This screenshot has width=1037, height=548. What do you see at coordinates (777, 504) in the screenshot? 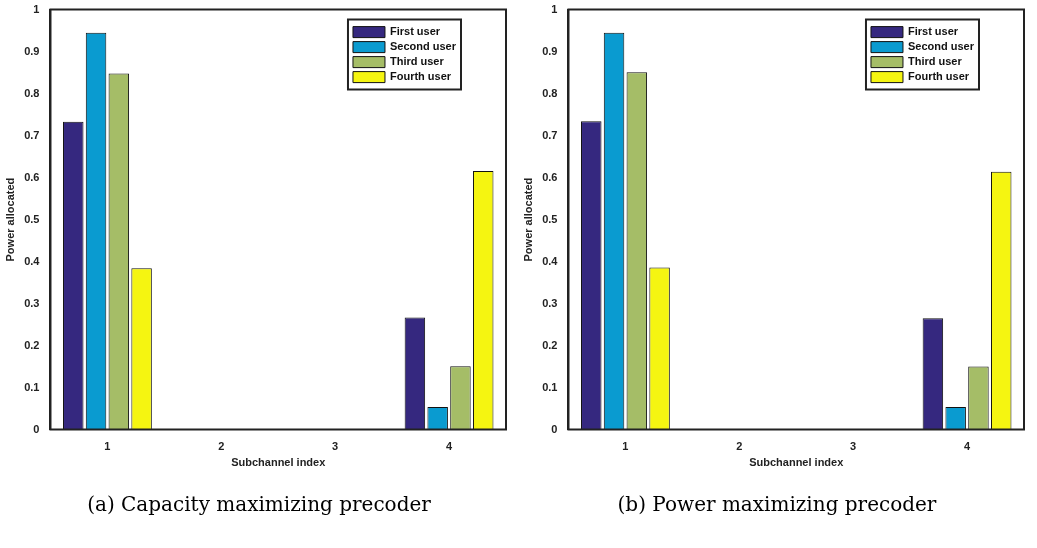
I see `text: (b) Power maximizing precoder` at bounding box center [777, 504].